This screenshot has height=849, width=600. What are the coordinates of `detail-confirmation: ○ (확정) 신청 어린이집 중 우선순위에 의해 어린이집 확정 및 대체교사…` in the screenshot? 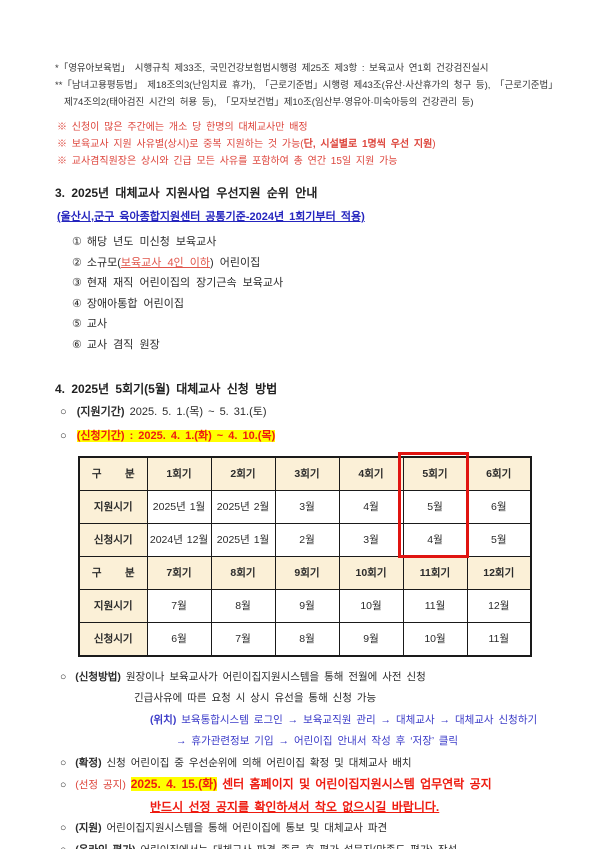 It's located at (236, 762).